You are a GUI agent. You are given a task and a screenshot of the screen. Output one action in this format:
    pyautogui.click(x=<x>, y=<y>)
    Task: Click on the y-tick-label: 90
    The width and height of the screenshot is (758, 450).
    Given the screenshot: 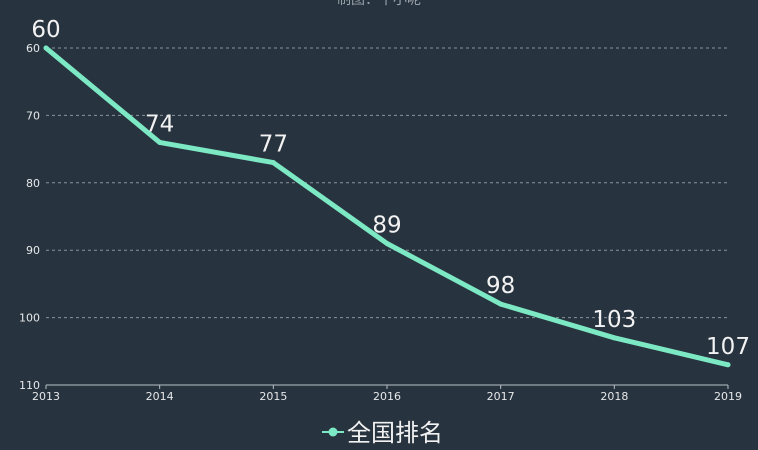 What is the action you would take?
    pyautogui.click(x=33, y=250)
    